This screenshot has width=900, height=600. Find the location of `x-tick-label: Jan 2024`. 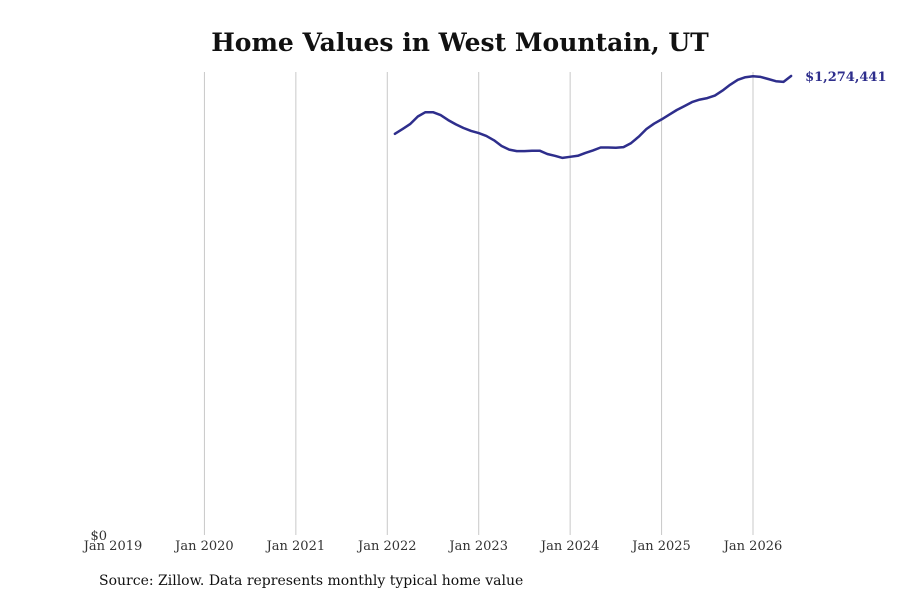

x-tick-label: Jan 2024 is located at coordinates (569, 546).